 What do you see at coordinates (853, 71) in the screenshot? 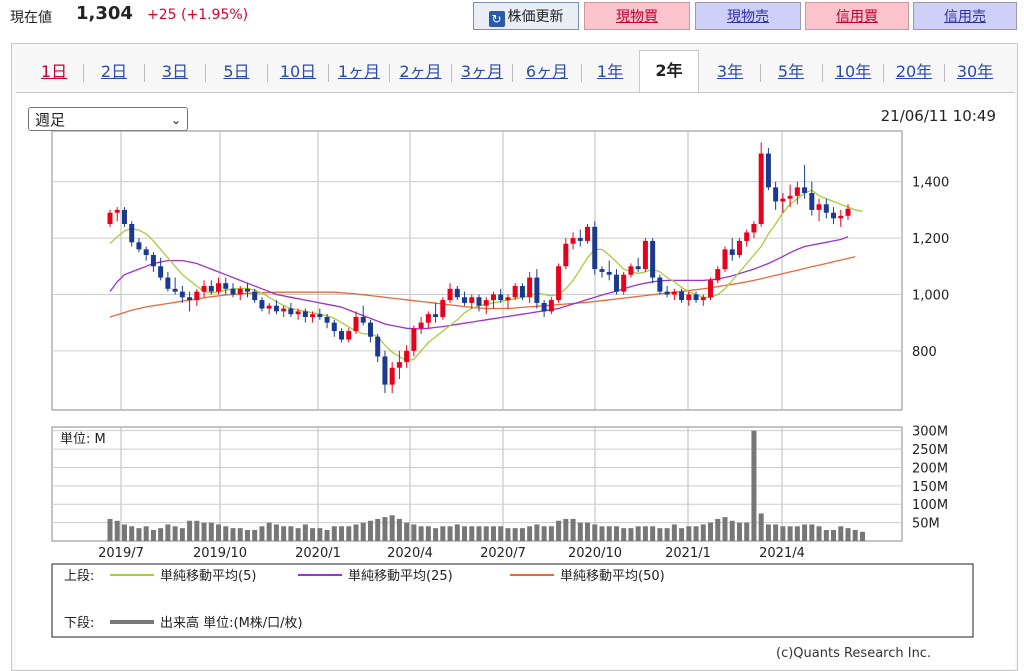
I see `tab-13: 10年` at bounding box center [853, 71].